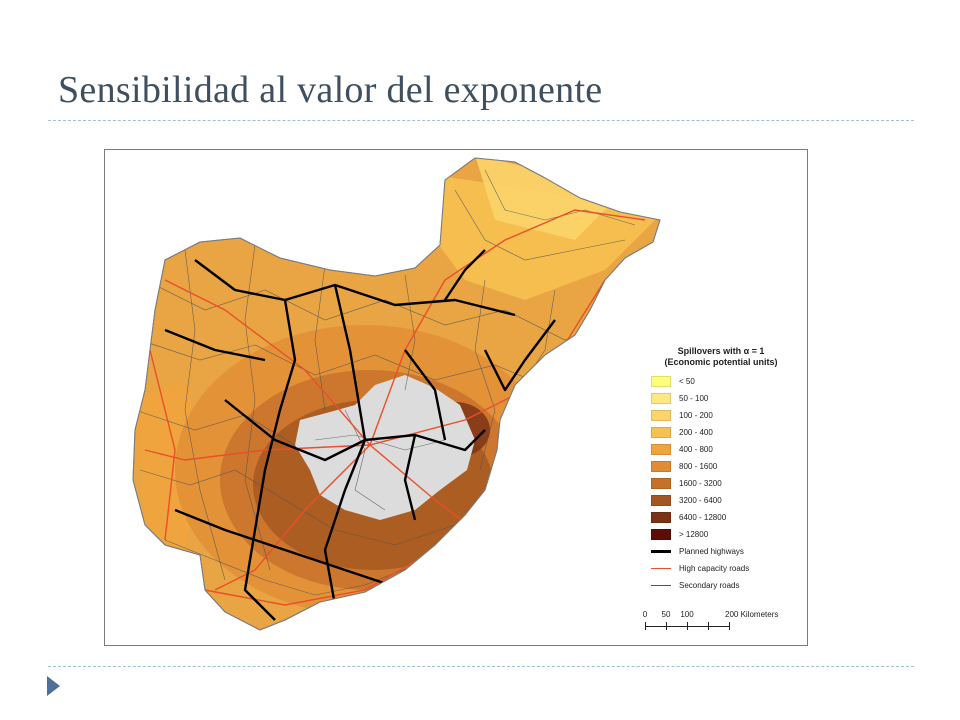  I want to click on legend-title-line1: Spillovers with α = 1, so click(721, 351).